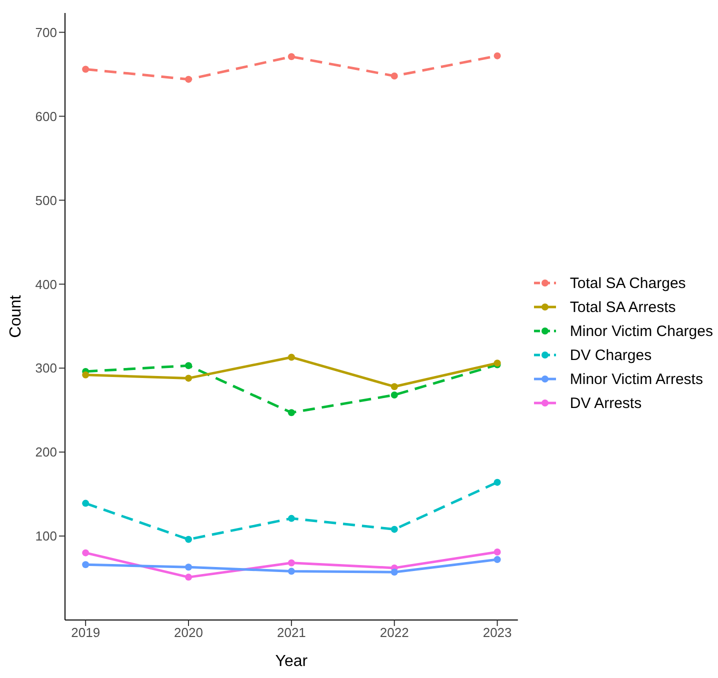  Describe the element at coordinates (46, 200) in the screenshot. I see `y-tick-label: 500` at that location.